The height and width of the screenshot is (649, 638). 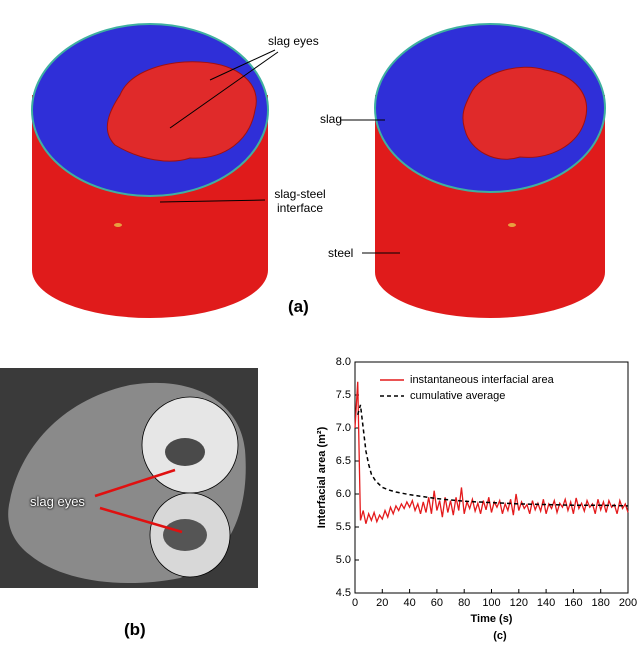 What do you see at coordinates (546, 603) in the screenshot?
I see `x-tick-label: 140` at bounding box center [546, 603].